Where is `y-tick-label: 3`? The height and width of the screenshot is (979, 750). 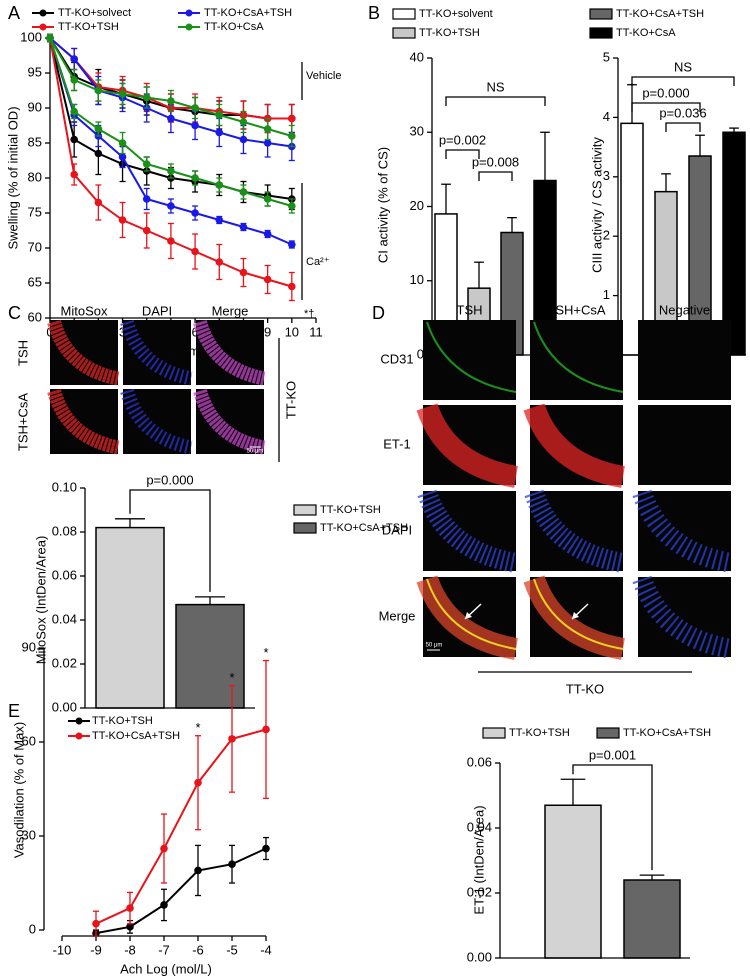
y-tick-label: 3 is located at coordinates (606, 175).